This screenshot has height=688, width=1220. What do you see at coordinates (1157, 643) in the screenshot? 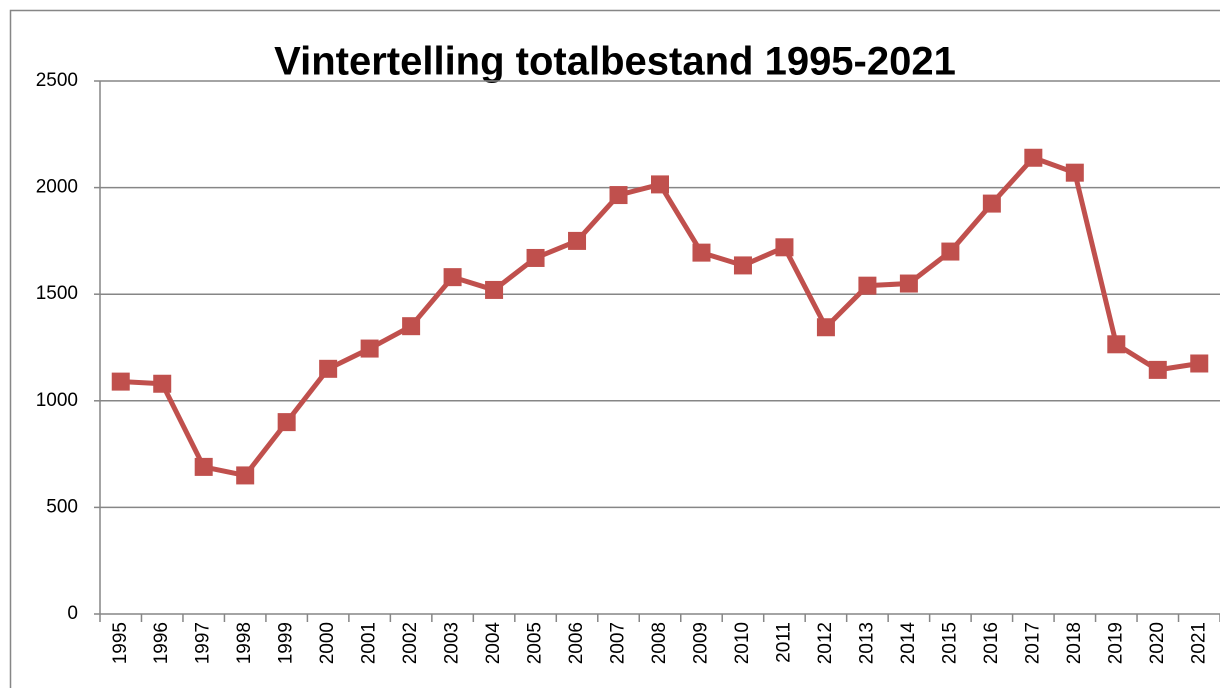
I see `x-tick-label: 2020` at bounding box center [1157, 643].